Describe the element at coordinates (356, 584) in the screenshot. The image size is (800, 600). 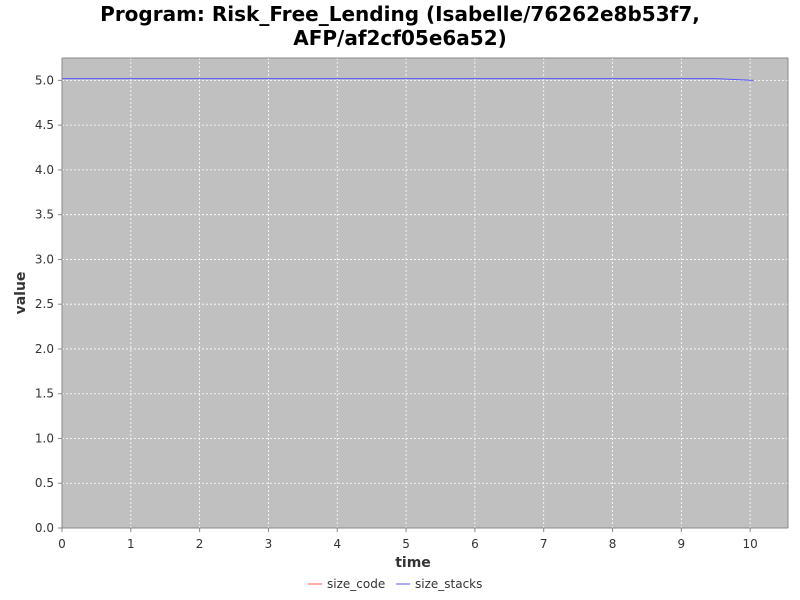
I see `legend-label-size-code: size_code` at that location.